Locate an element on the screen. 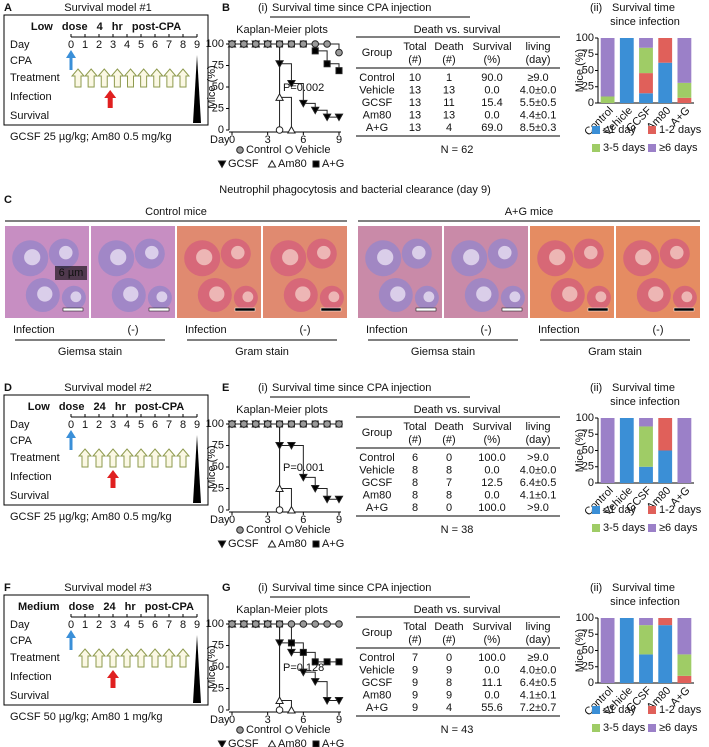 This screenshot has width=709, height=747. table-cell: 9 is located at coordinates (449, 695).